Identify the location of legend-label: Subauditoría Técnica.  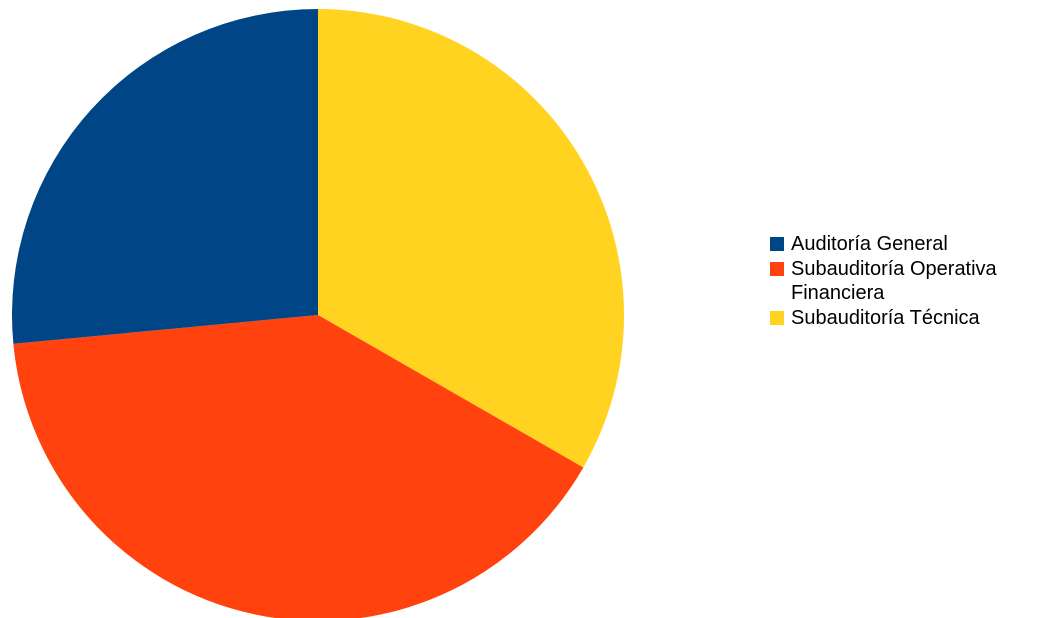
(885, 318).